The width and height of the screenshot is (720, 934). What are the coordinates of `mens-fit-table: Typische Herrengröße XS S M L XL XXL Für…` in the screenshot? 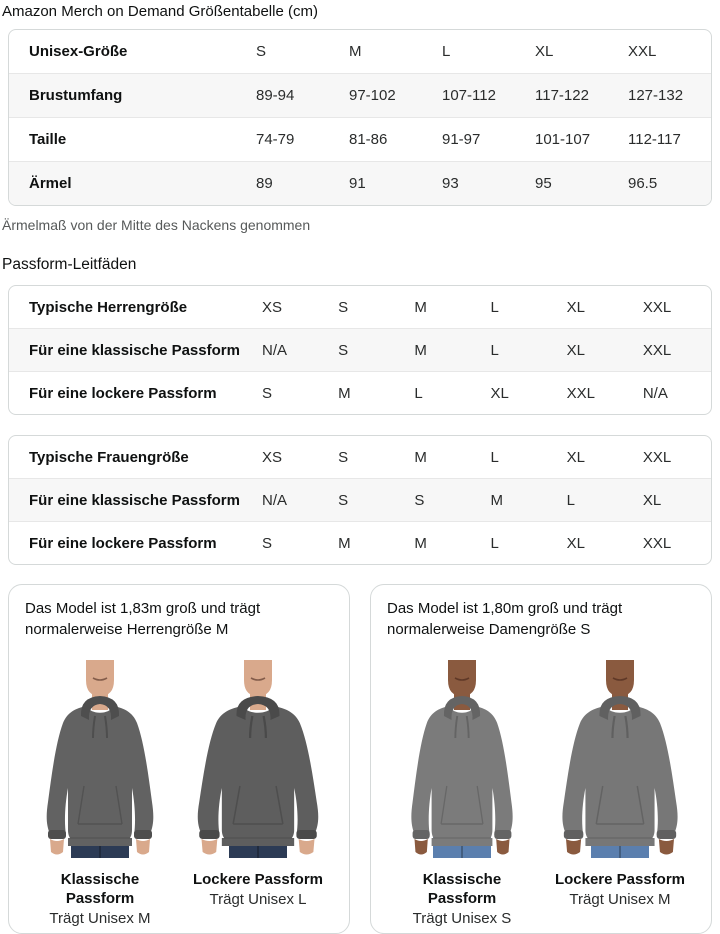 It's located at (360, 350).